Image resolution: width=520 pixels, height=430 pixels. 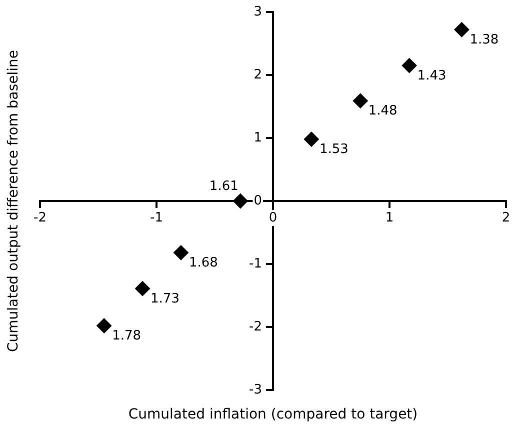 I want to click on annotation: 1.61, so click(x=223, y=186).